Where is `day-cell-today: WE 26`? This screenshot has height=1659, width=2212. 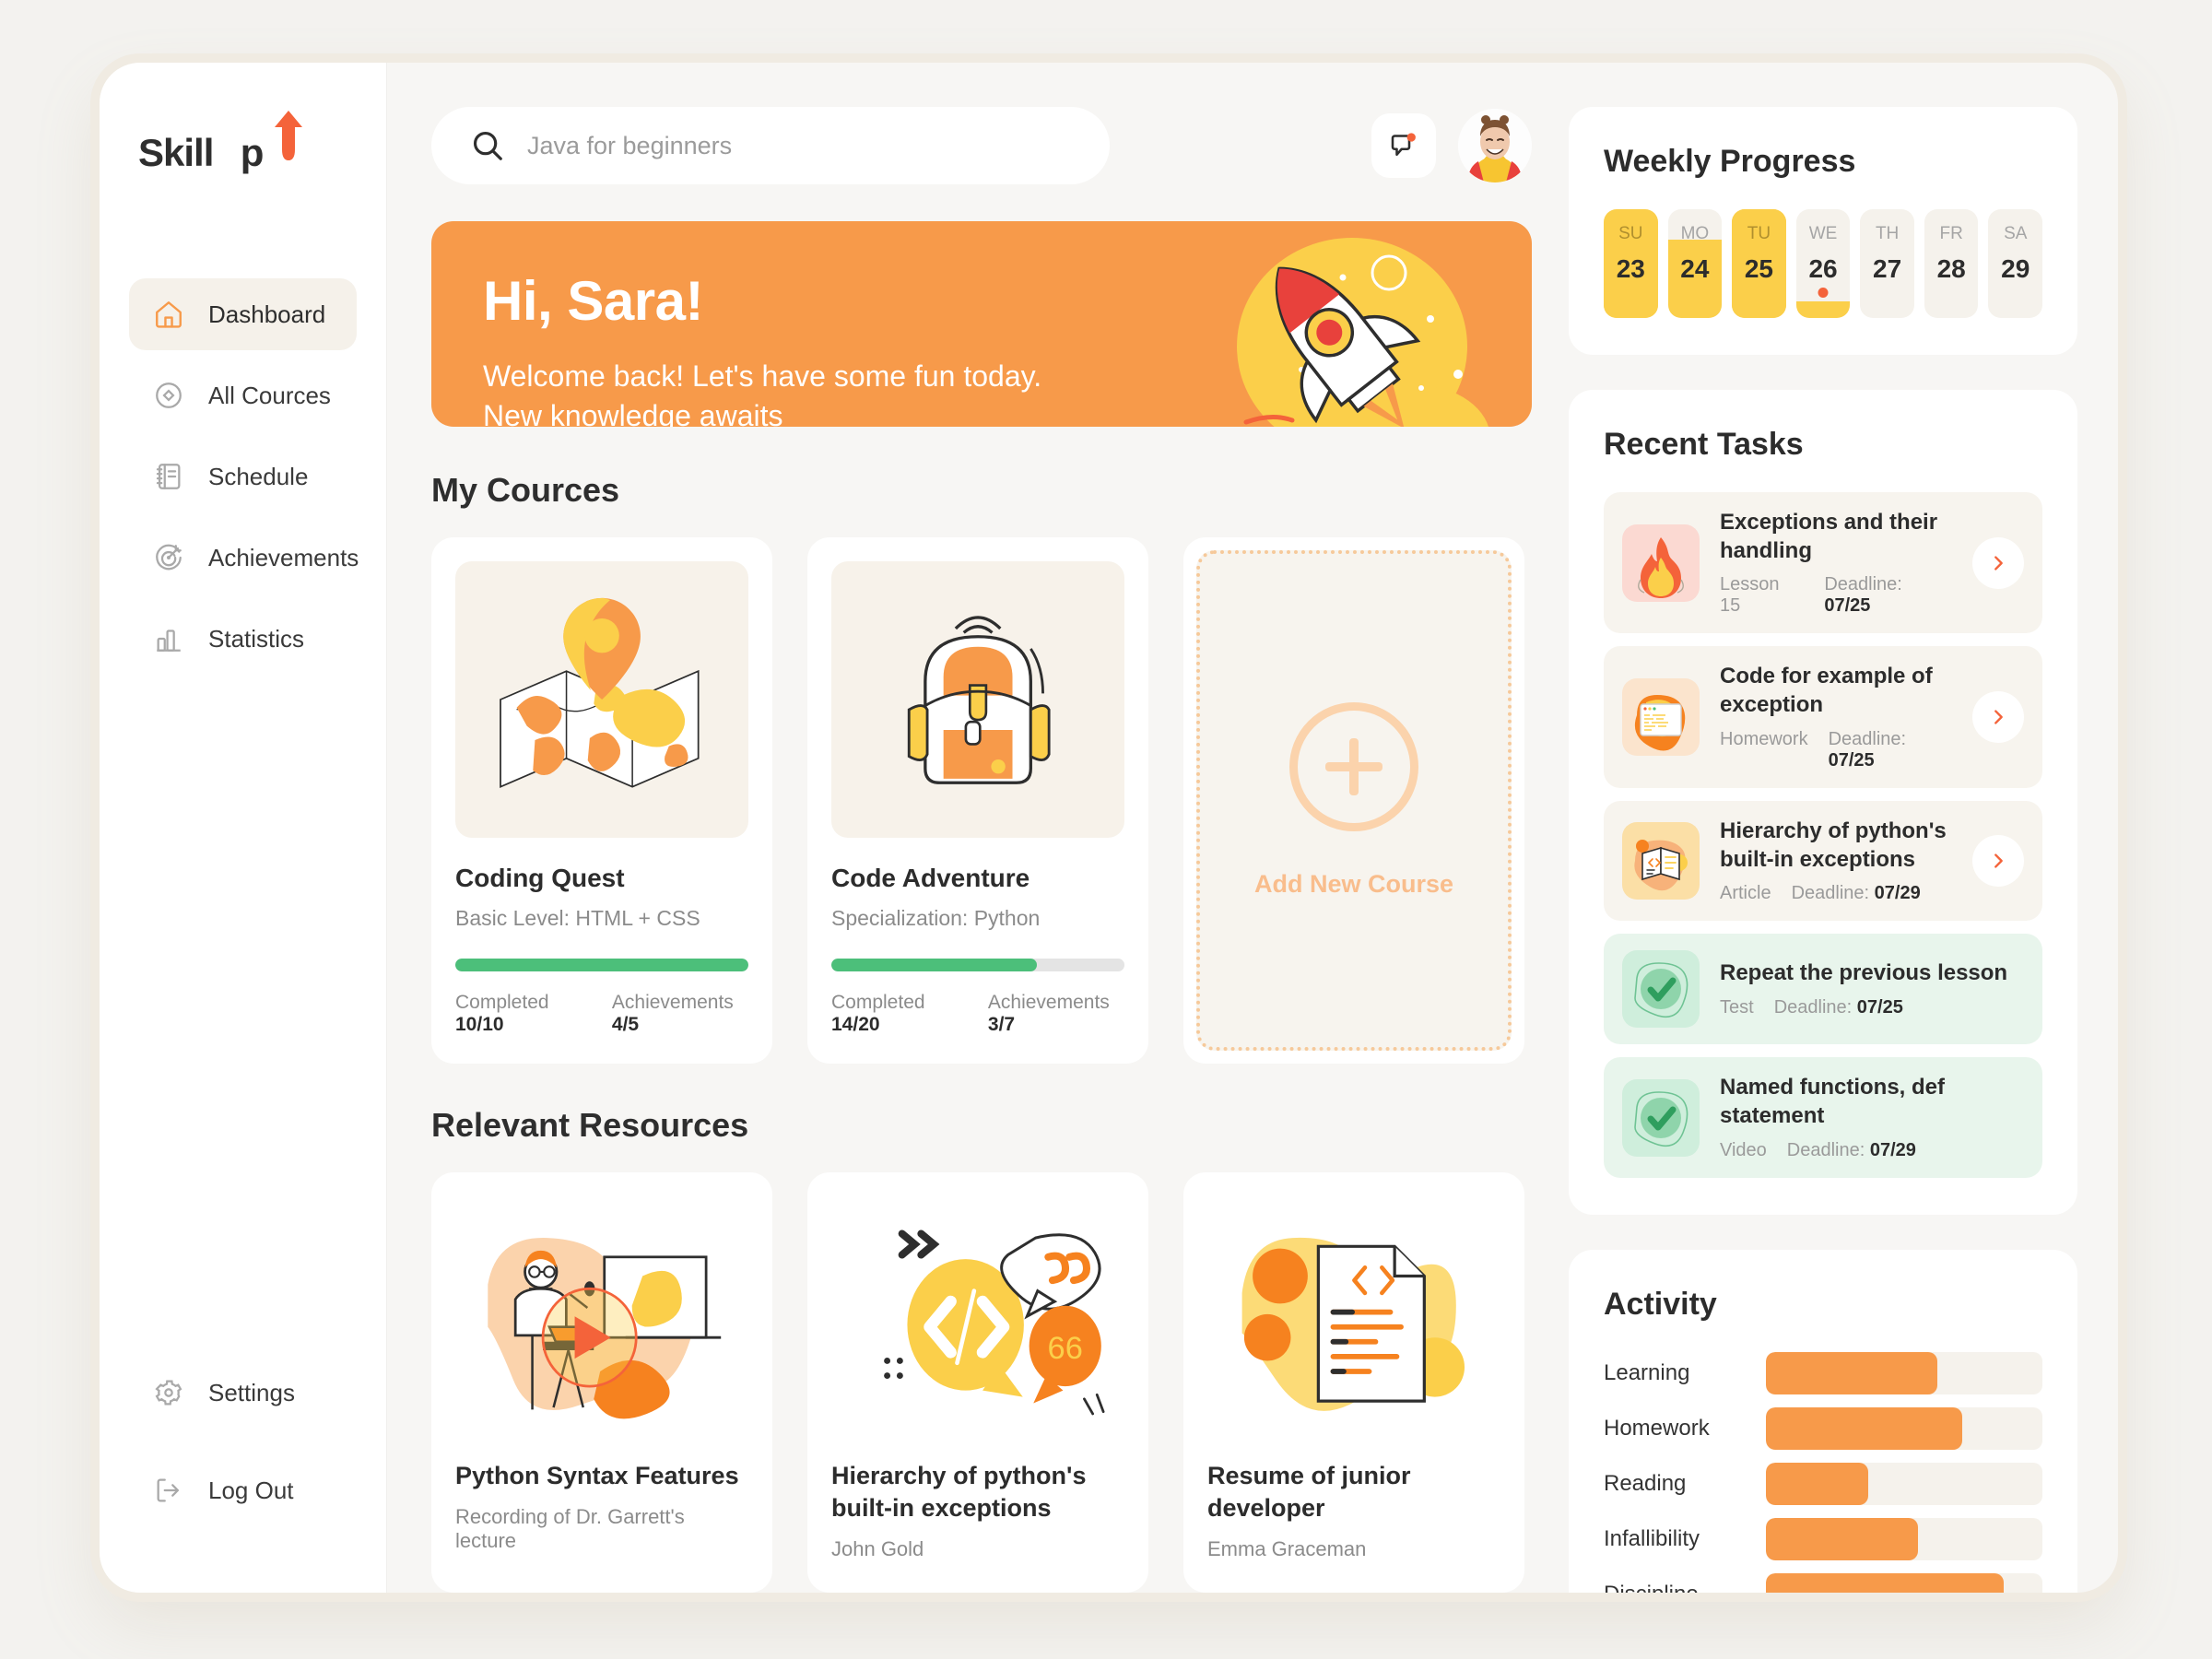 day-cell-today: WE 26 is located at coordinates (1823, 263).